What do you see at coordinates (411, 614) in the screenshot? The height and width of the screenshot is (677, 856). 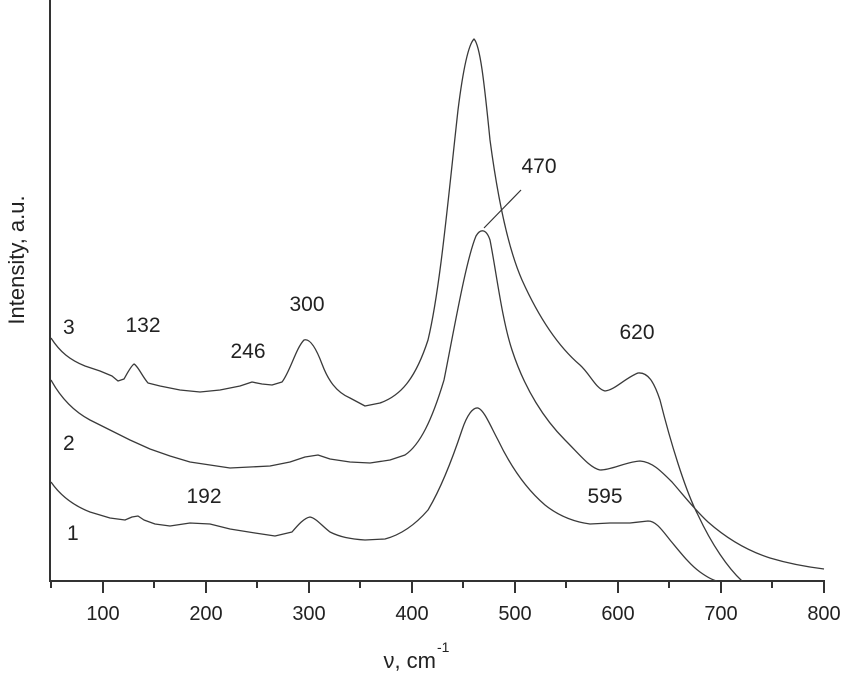 I see `x-tick-label: 400` at bounding box center [411, 614].